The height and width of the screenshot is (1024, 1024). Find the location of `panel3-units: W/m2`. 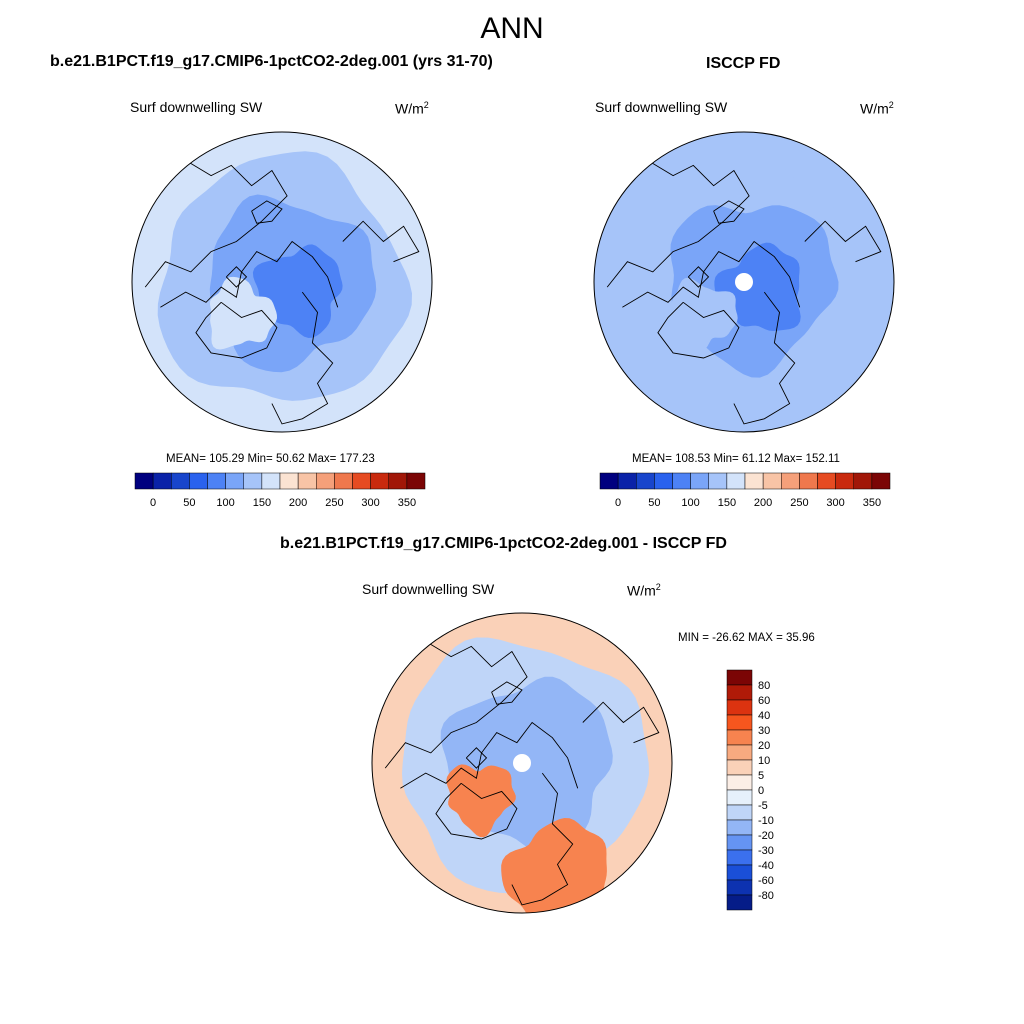

panel3-units: W/m2 is located at coordinates (644, 590).